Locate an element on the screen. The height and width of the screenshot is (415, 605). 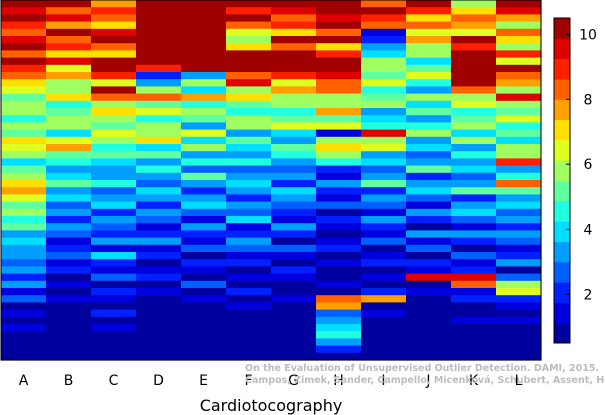
colorbar-tick-label: 10 is located at coordinates (588, 35).